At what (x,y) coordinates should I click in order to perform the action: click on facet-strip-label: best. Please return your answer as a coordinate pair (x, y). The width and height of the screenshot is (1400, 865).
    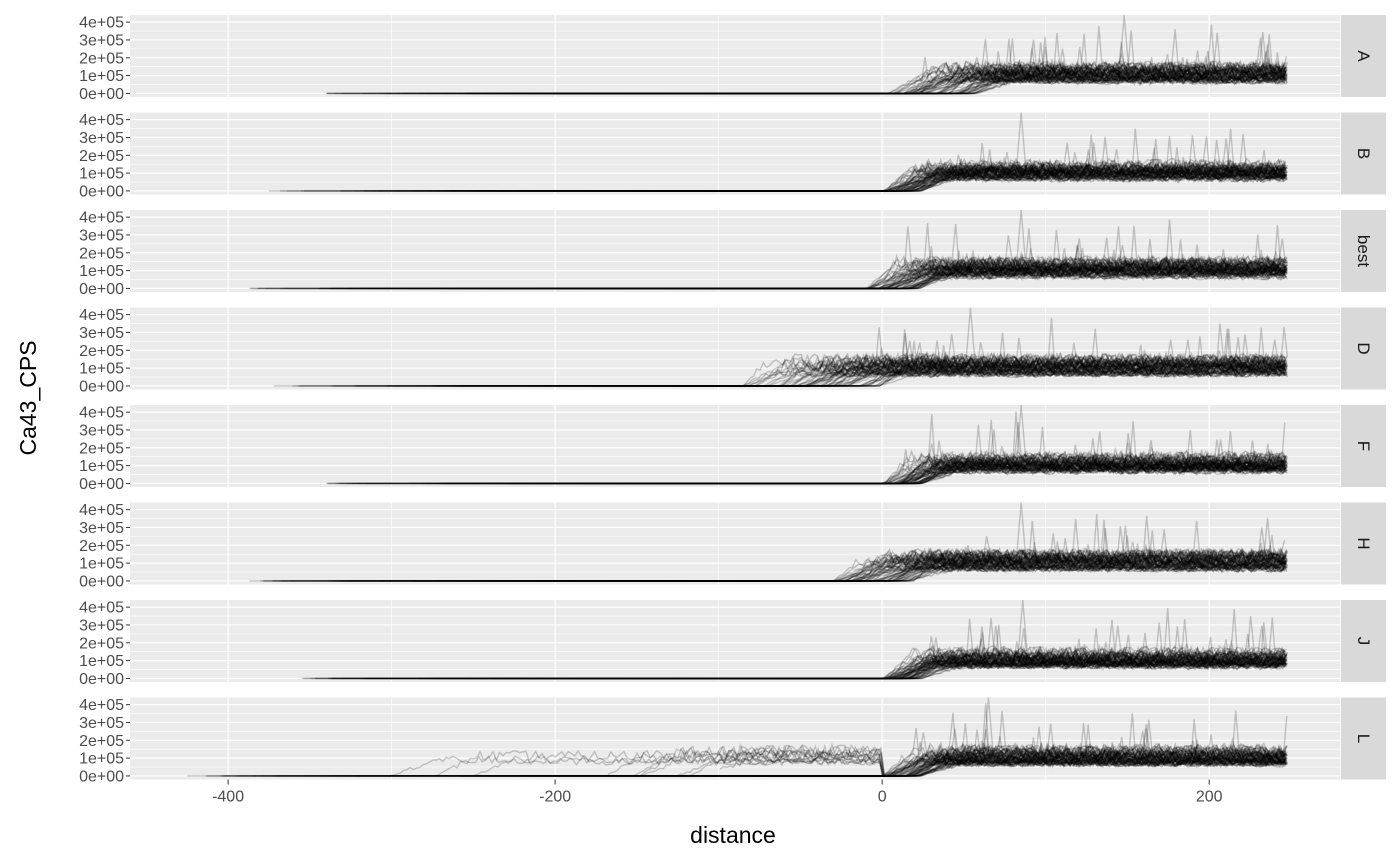
    Looking at the image, I should click on (1363, 251).